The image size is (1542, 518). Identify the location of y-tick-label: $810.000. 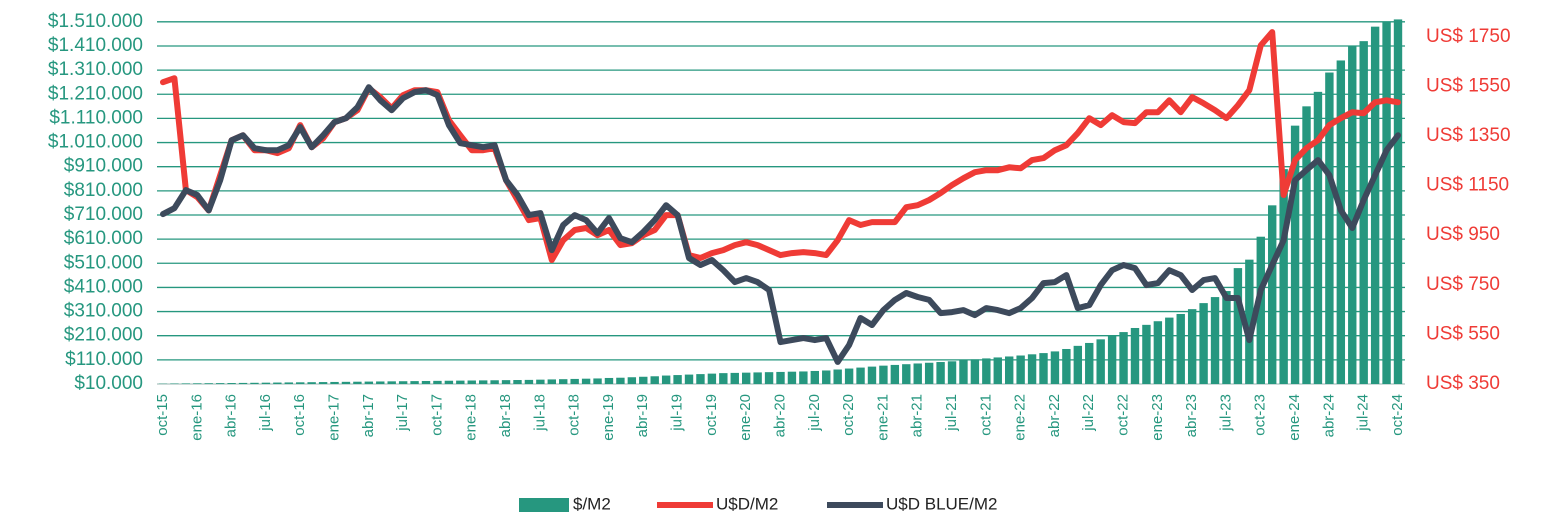
(103, 190).